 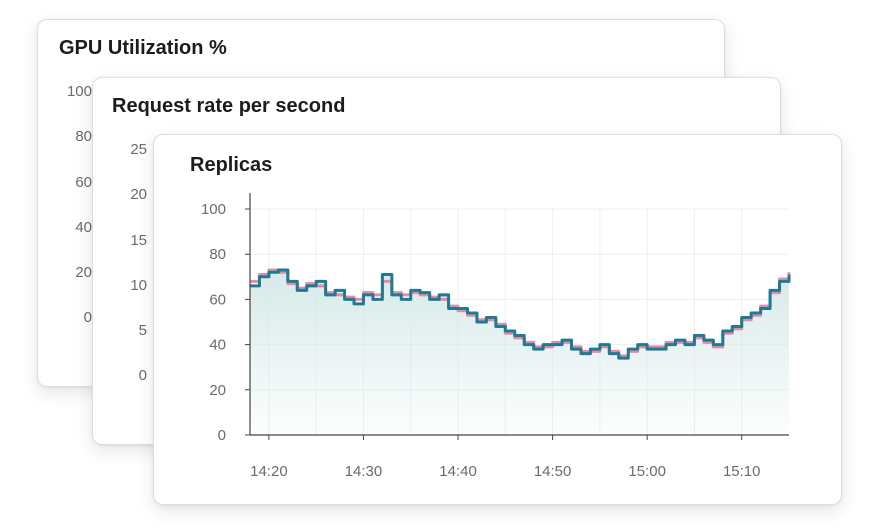 What do you see at coordinates (647, 471) in the screenshot?
I see `x-tick-label: 15:00` at bounding box center [647, 471].